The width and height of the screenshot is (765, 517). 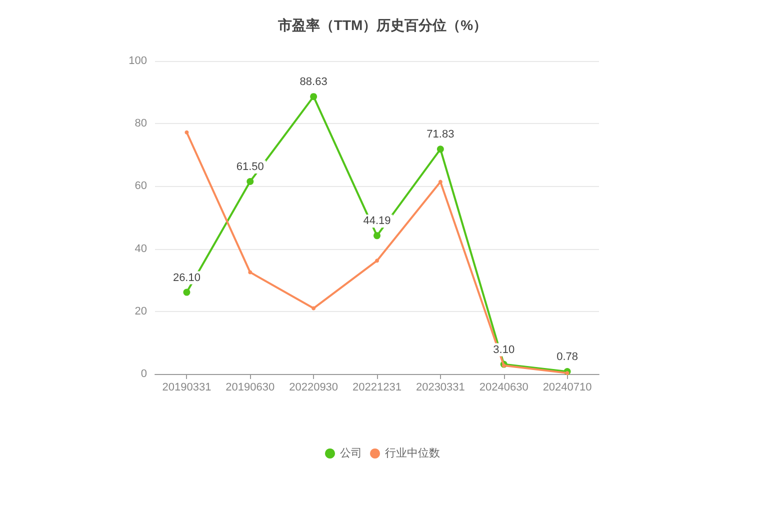 I want to click on y-tick-label: 80, so click(x=140, y=124).